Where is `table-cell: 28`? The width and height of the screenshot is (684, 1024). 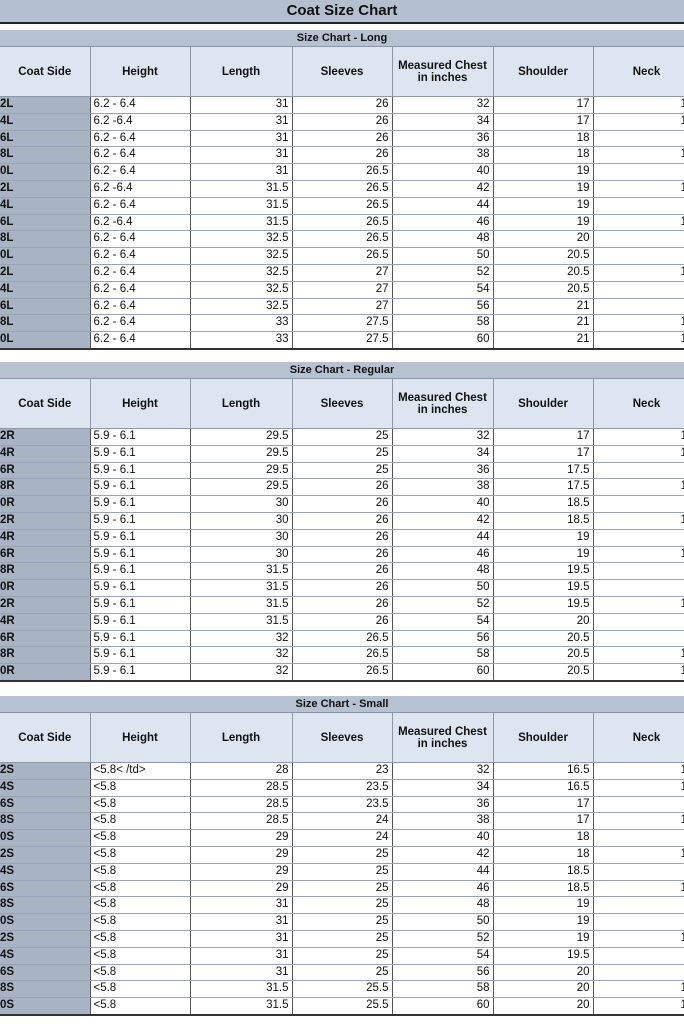
table-cell: 28 is located at coordinates (241, 771).